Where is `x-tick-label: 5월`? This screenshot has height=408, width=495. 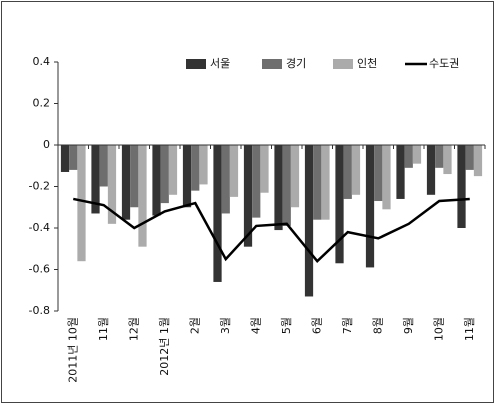 x-tick-label: 5월 is located at coordinates (286, 325).